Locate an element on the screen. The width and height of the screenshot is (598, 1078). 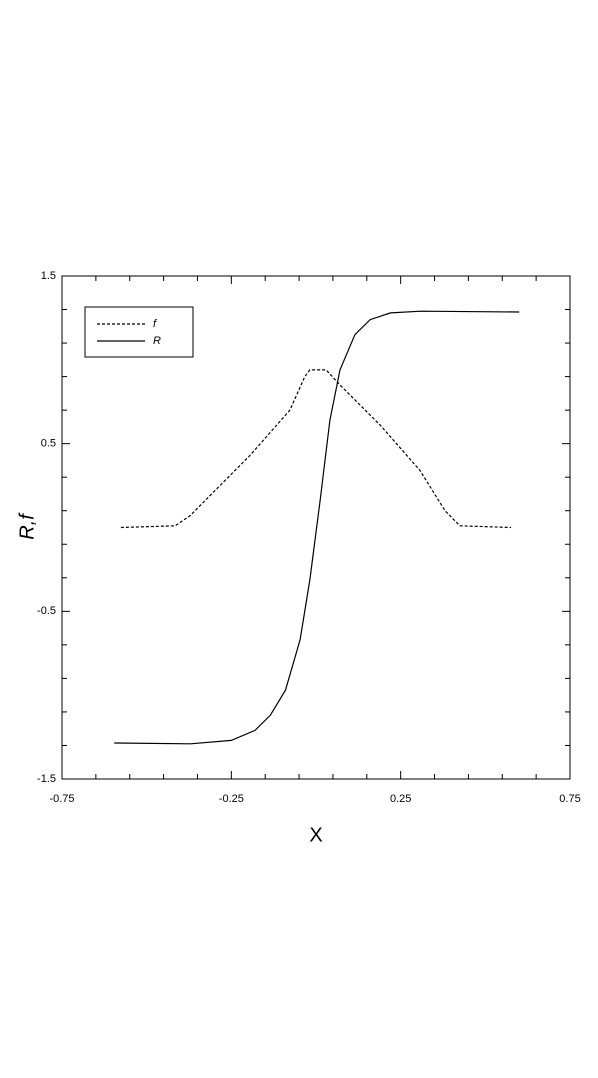
legend-label: f is located at coordinates (155, 324).